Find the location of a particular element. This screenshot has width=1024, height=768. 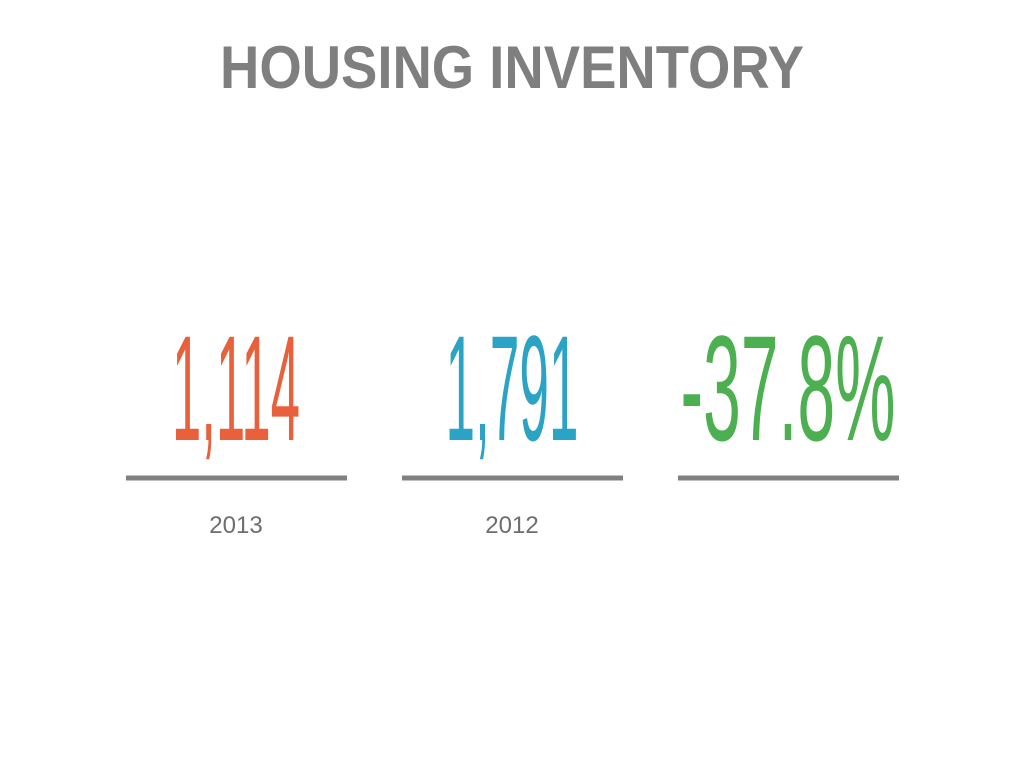

stat-label: 2013 is located at coordinates (235, 525).